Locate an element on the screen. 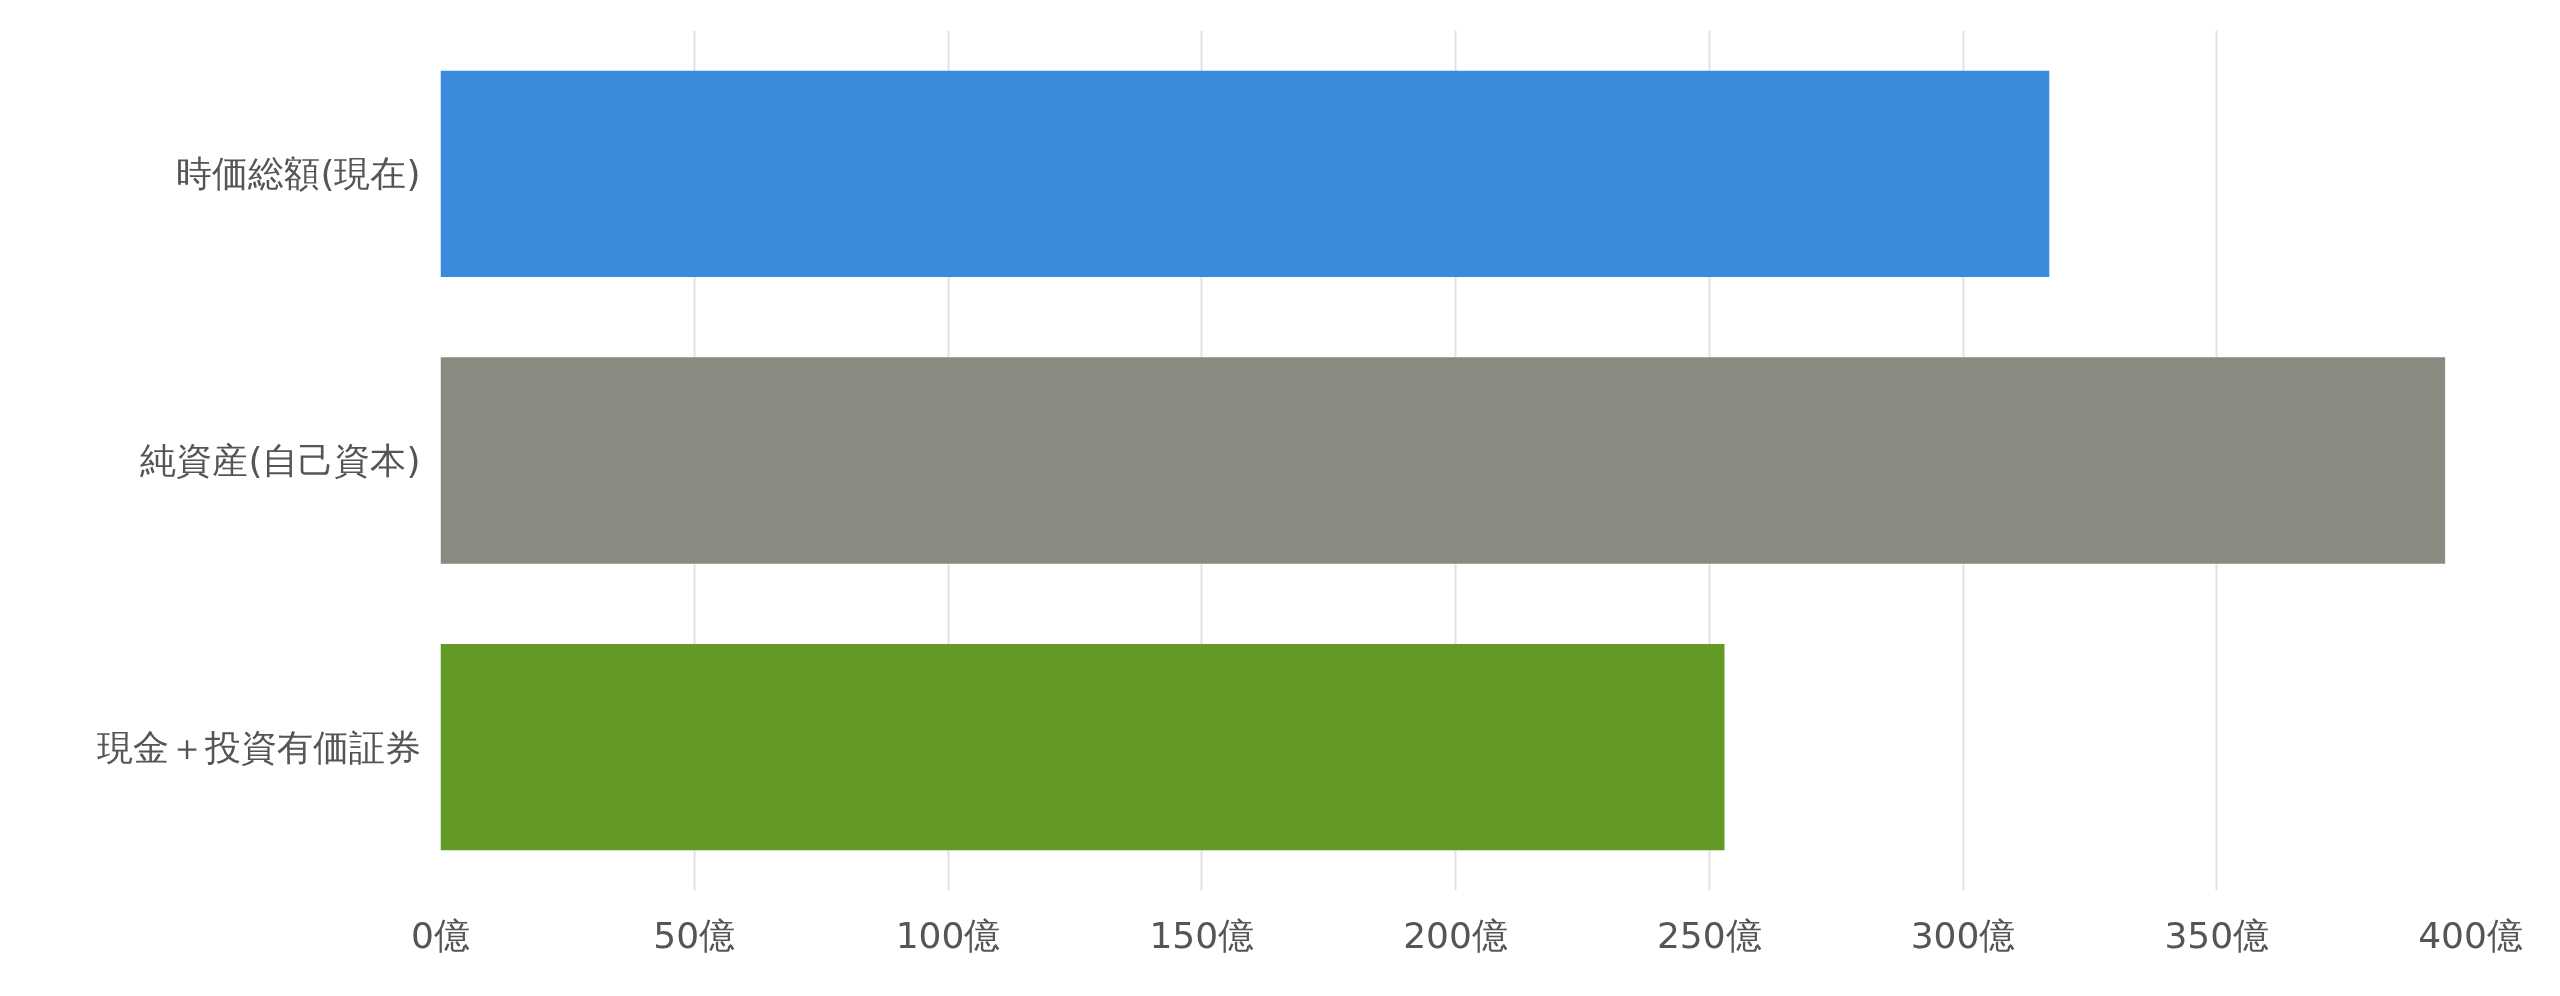 Image resolution: width=2560 pixels, height=996 pixels. x-tick-label: 150億 is located at coordinates (1202, 935).